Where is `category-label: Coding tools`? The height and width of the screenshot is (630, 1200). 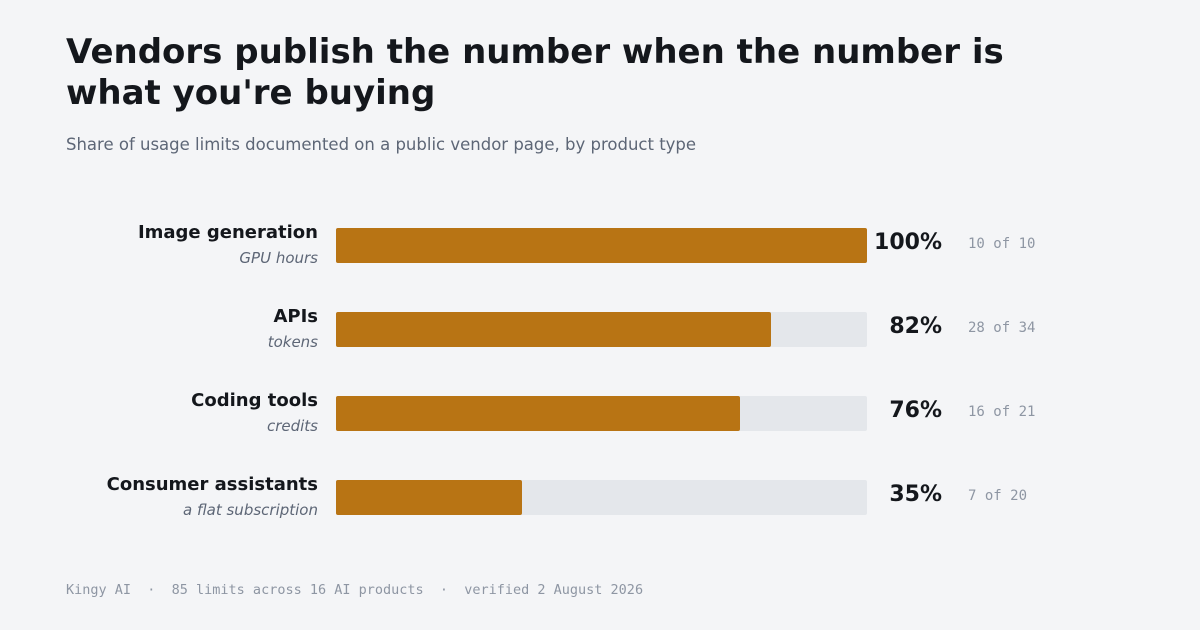
category-label: Coding tools is located at coordinates (254, 400).